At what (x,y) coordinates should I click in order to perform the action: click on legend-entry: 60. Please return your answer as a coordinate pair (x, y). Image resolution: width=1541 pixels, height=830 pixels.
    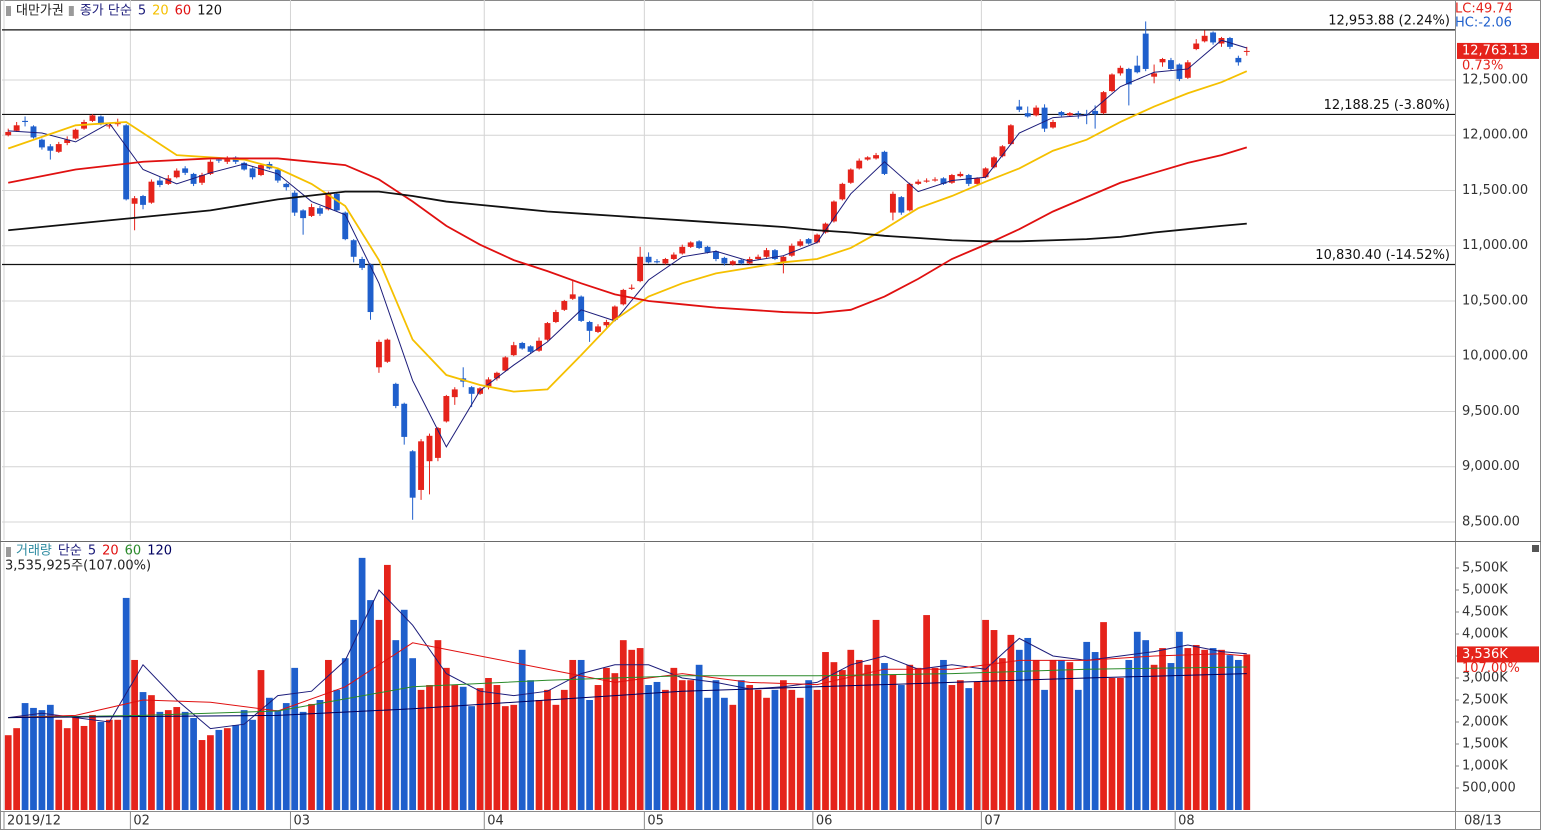
    Looking at the image, I should click on (183, 11).